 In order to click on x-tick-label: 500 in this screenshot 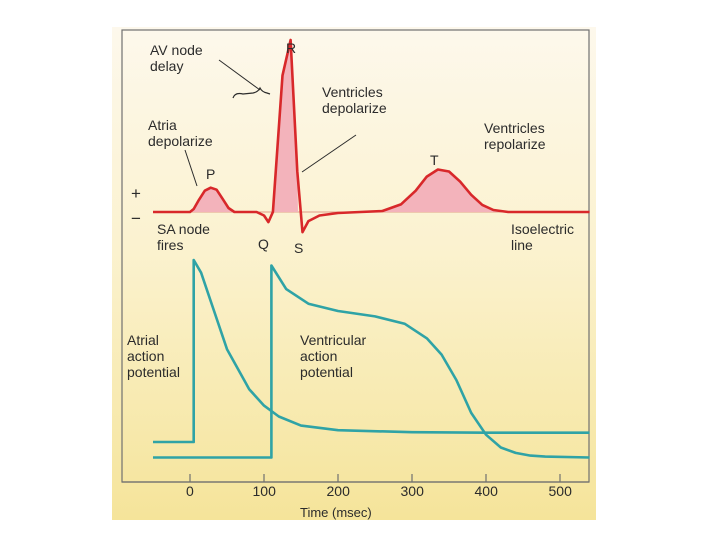, I will do `click(560, 491)`.